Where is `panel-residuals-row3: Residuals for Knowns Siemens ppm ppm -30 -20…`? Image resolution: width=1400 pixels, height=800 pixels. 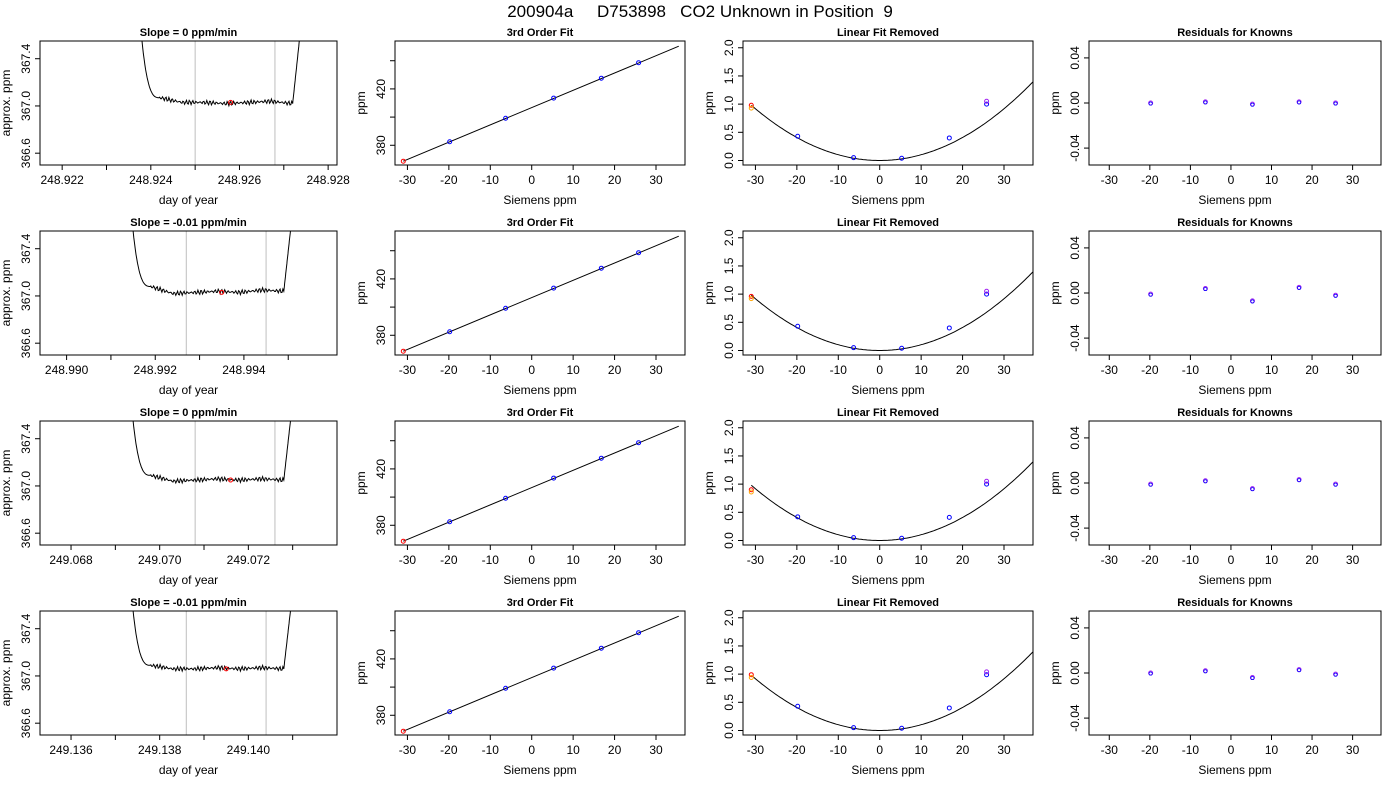 panel-residuals-row3: Residuals for Knowns Siemens ppm ppm -30 -20… is located at coordinates (1215, 497).